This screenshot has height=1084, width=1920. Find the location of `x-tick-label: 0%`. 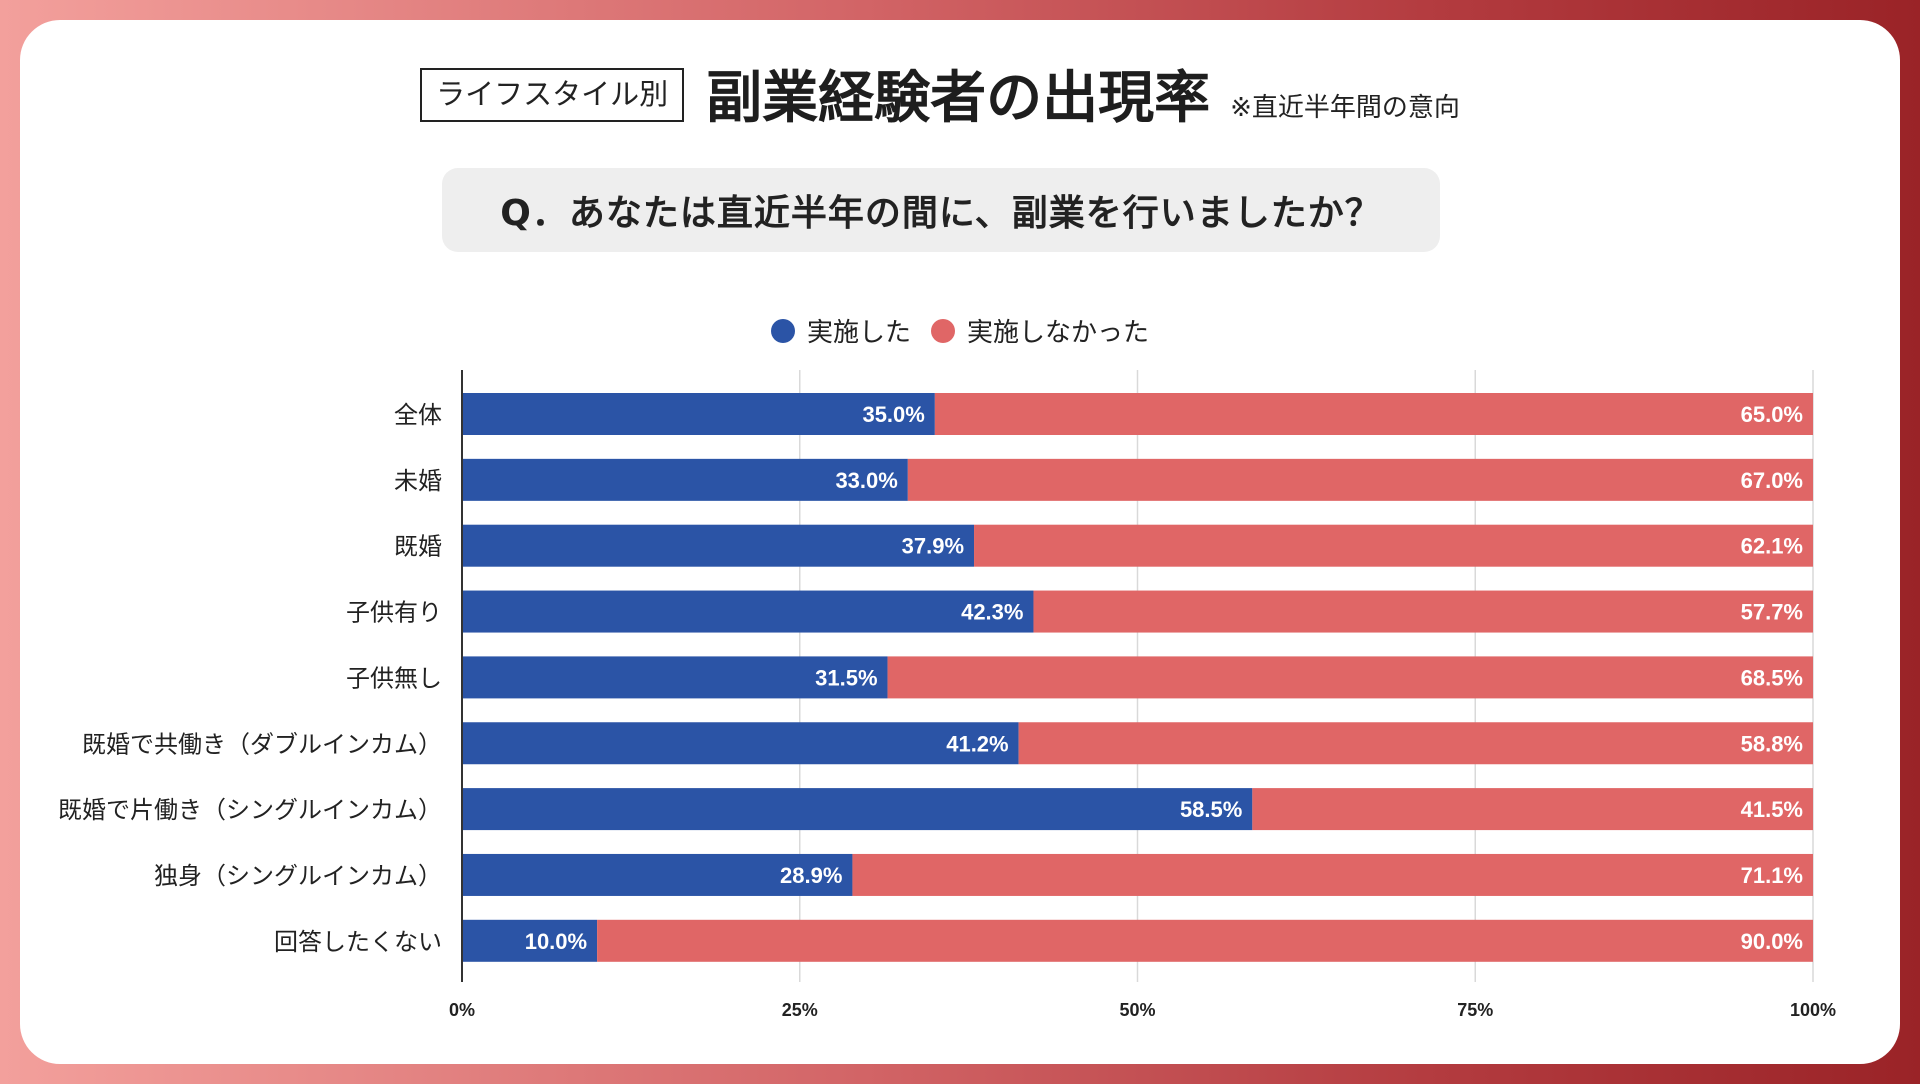

x-tick-label: 0% is located at coordinates (462, 1010).